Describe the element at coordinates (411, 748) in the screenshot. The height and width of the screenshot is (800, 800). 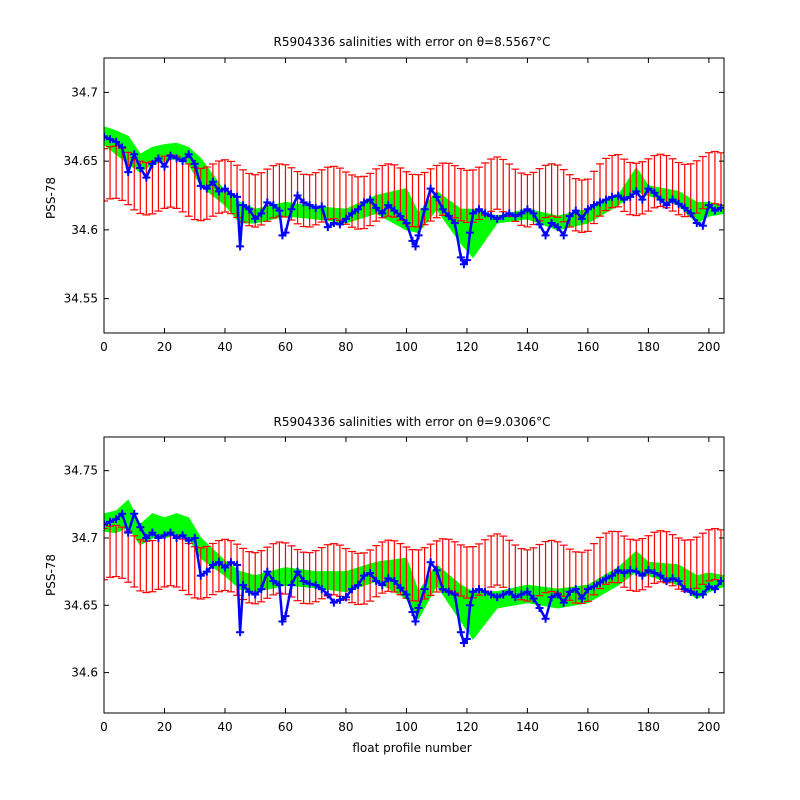
I see `x-axis-label: float profile number` at that location.